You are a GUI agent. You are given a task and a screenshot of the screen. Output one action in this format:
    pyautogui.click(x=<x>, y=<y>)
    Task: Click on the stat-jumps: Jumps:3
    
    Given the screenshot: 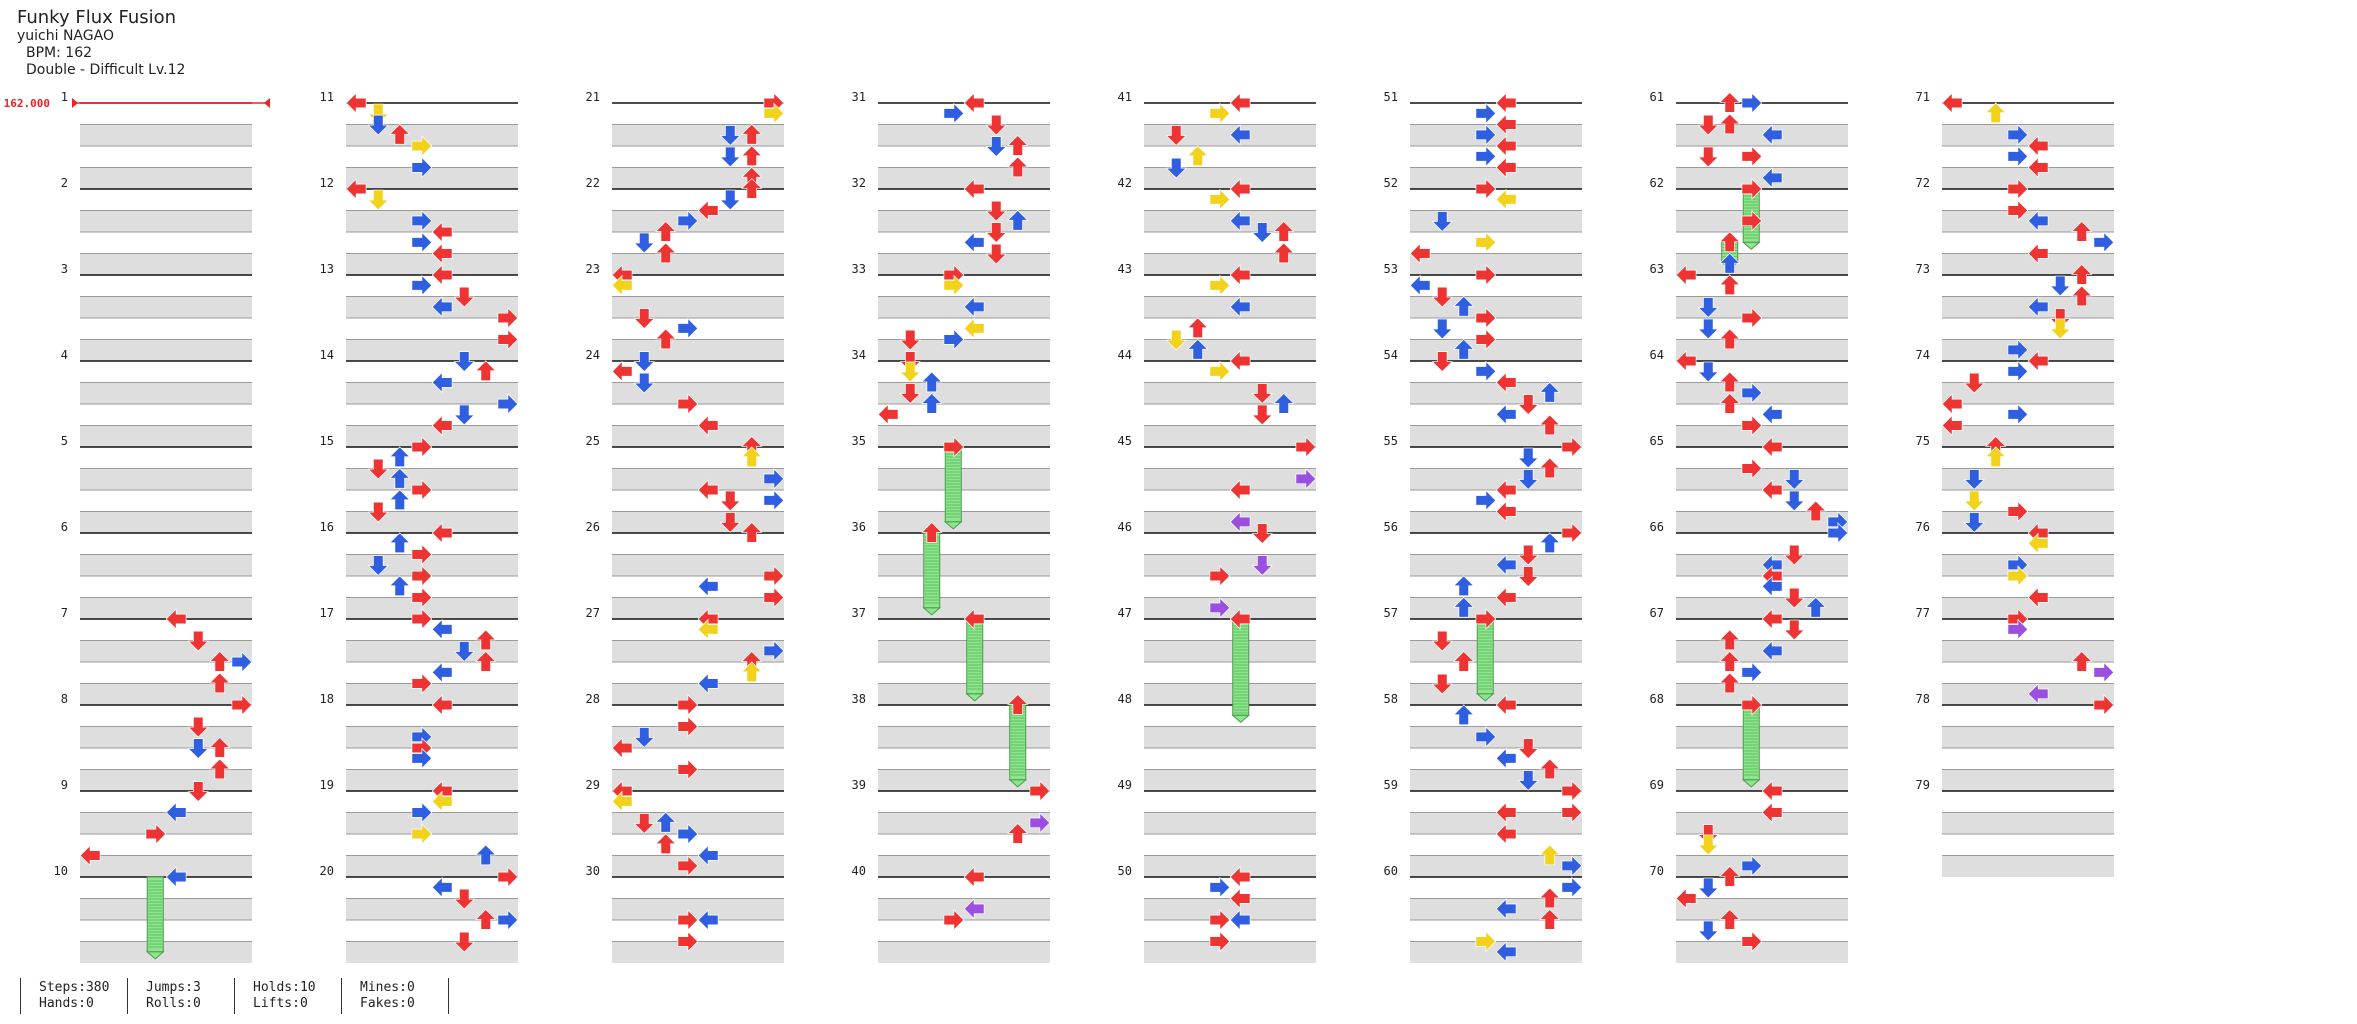 What is the action you would take?
    pyautogui.click(x=173, y=987)
    